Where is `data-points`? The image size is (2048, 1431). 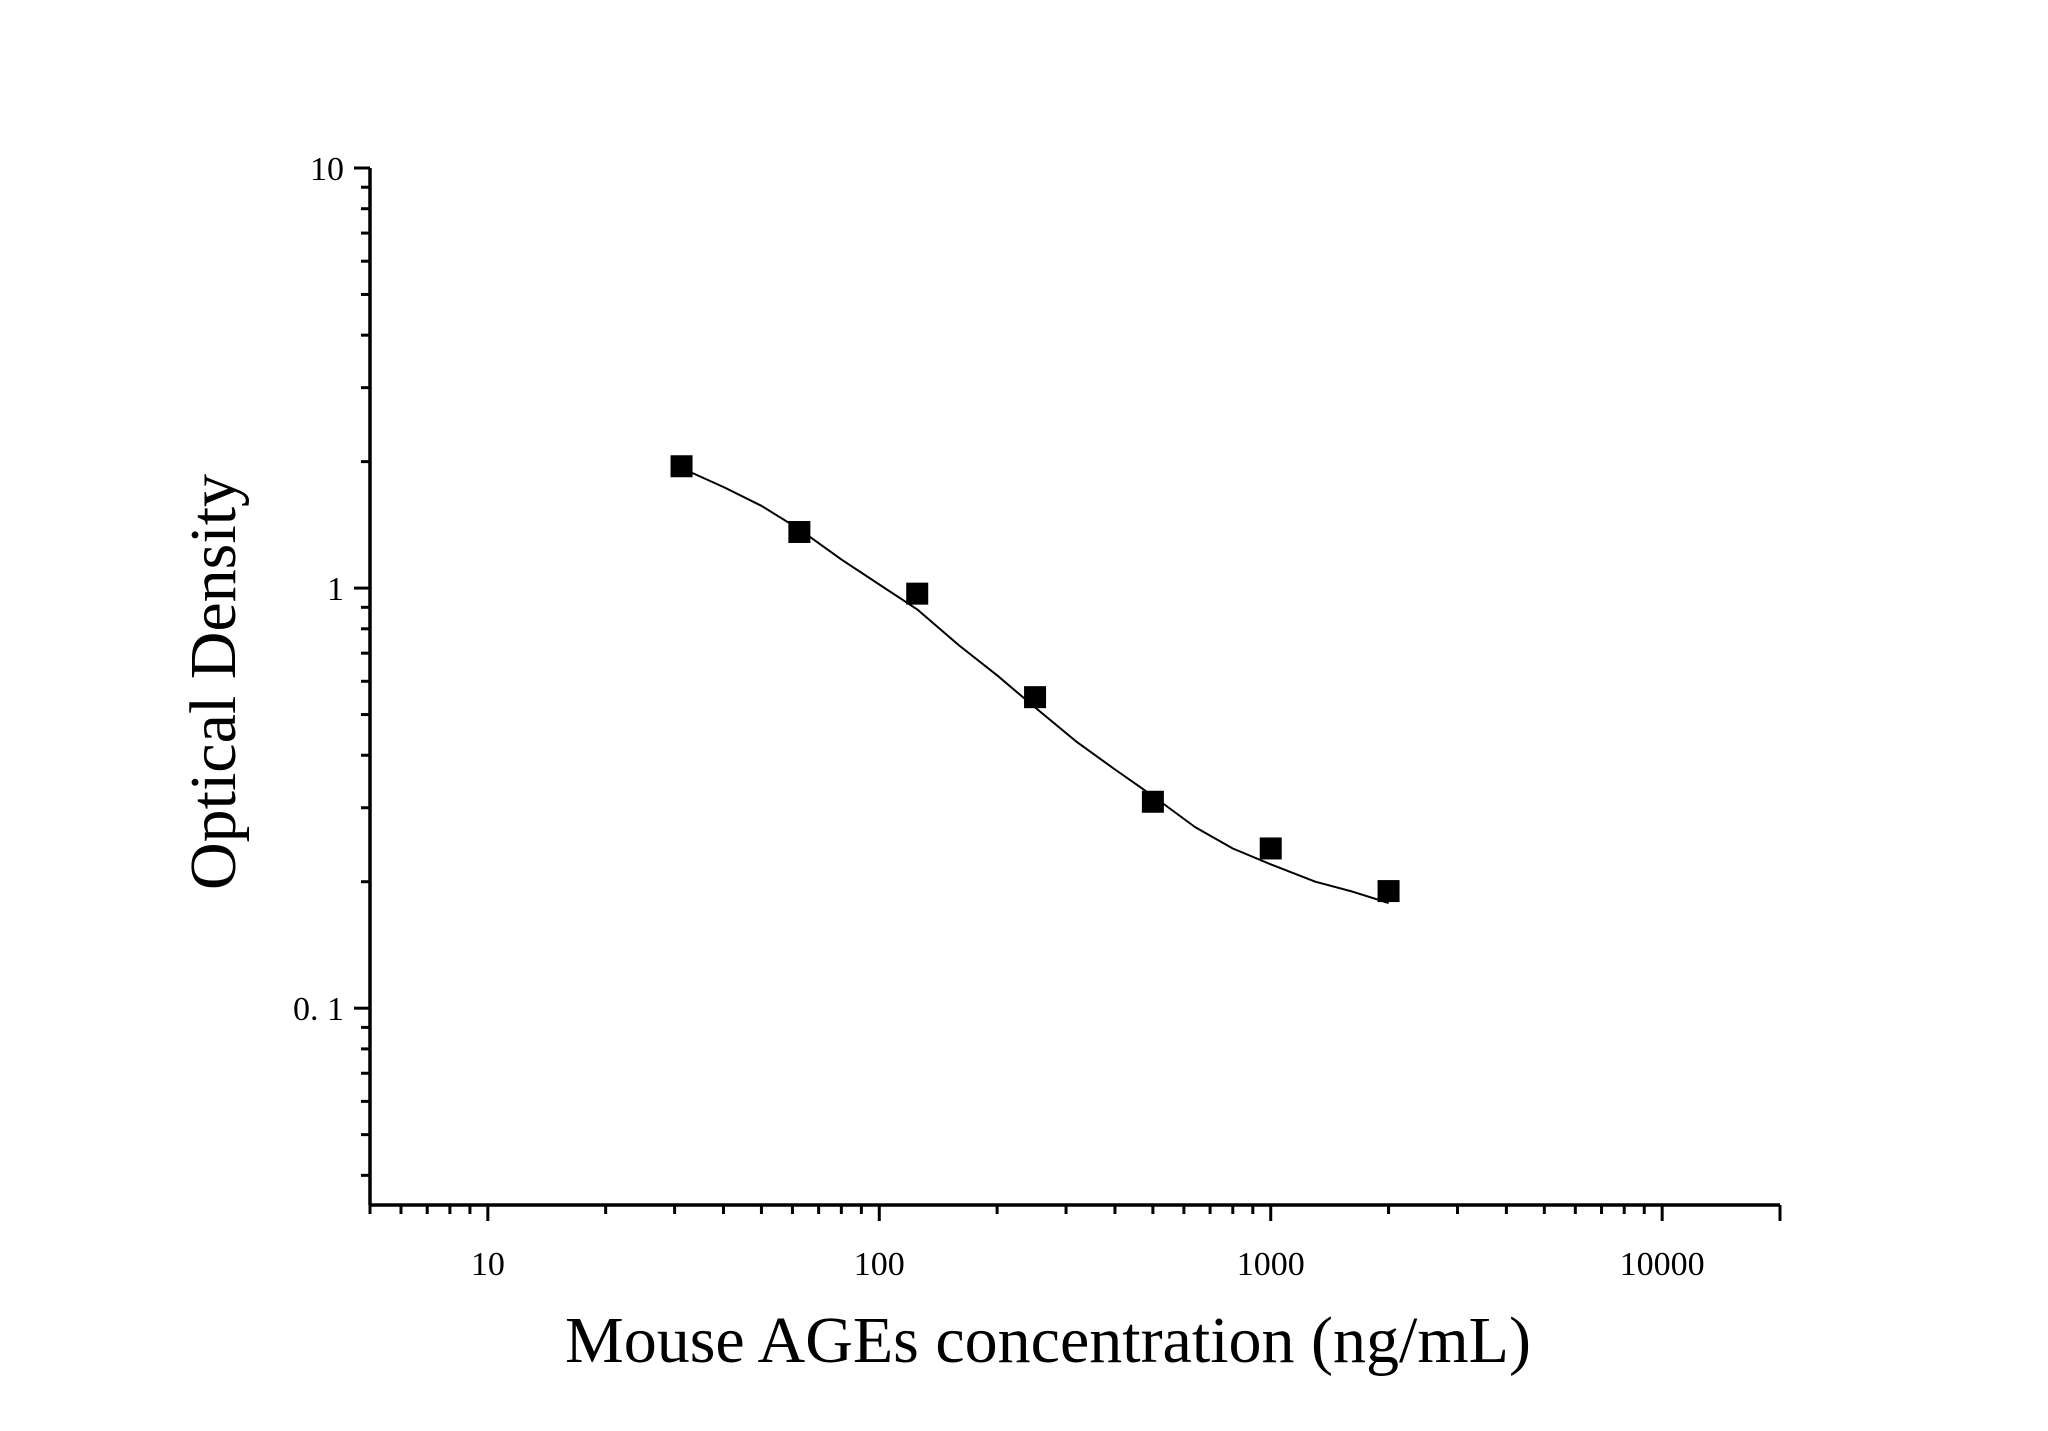 data-points is located at coordinates (1035, 679).